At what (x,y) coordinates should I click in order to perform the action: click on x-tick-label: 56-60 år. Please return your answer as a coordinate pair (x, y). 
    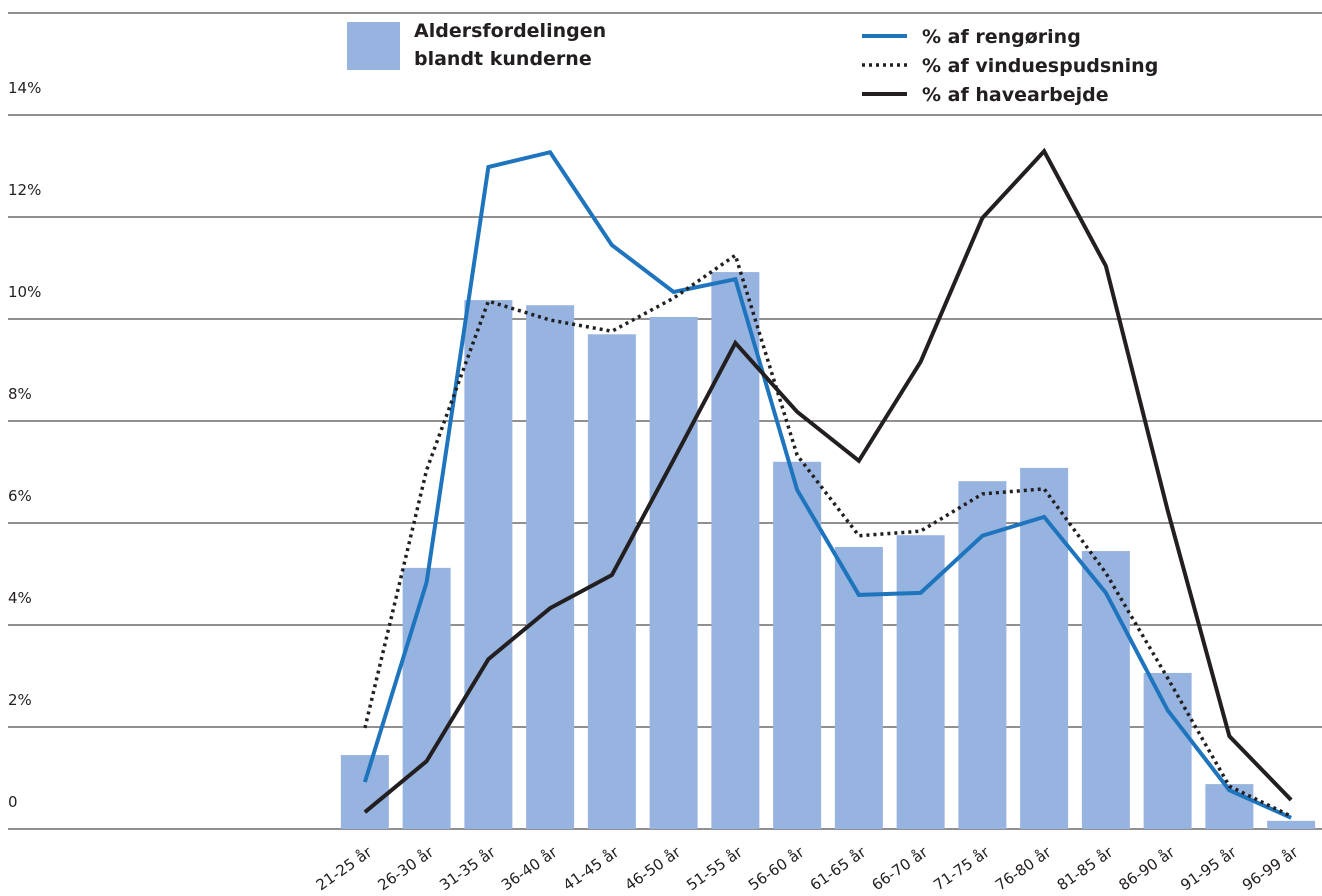
    Looking at the image, I should click on (776, 869).